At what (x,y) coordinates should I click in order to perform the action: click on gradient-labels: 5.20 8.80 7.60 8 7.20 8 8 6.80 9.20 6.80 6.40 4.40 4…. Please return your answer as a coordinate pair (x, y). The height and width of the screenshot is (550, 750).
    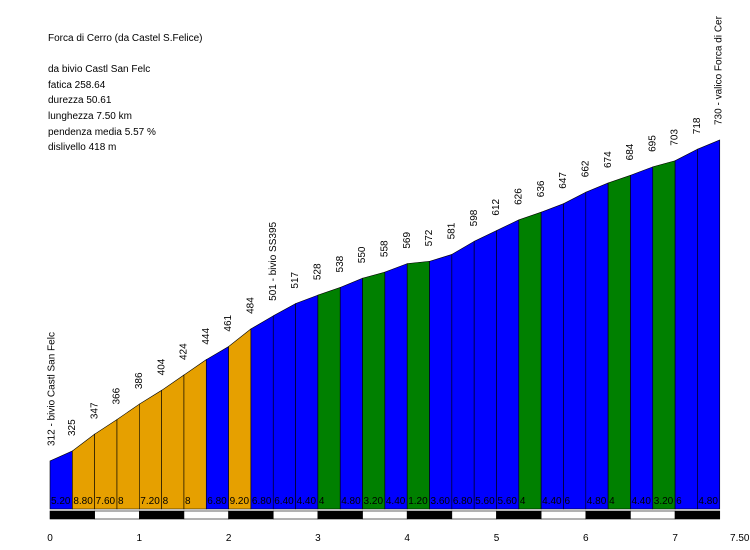
    Looking at the image, I should click on (384, 501).